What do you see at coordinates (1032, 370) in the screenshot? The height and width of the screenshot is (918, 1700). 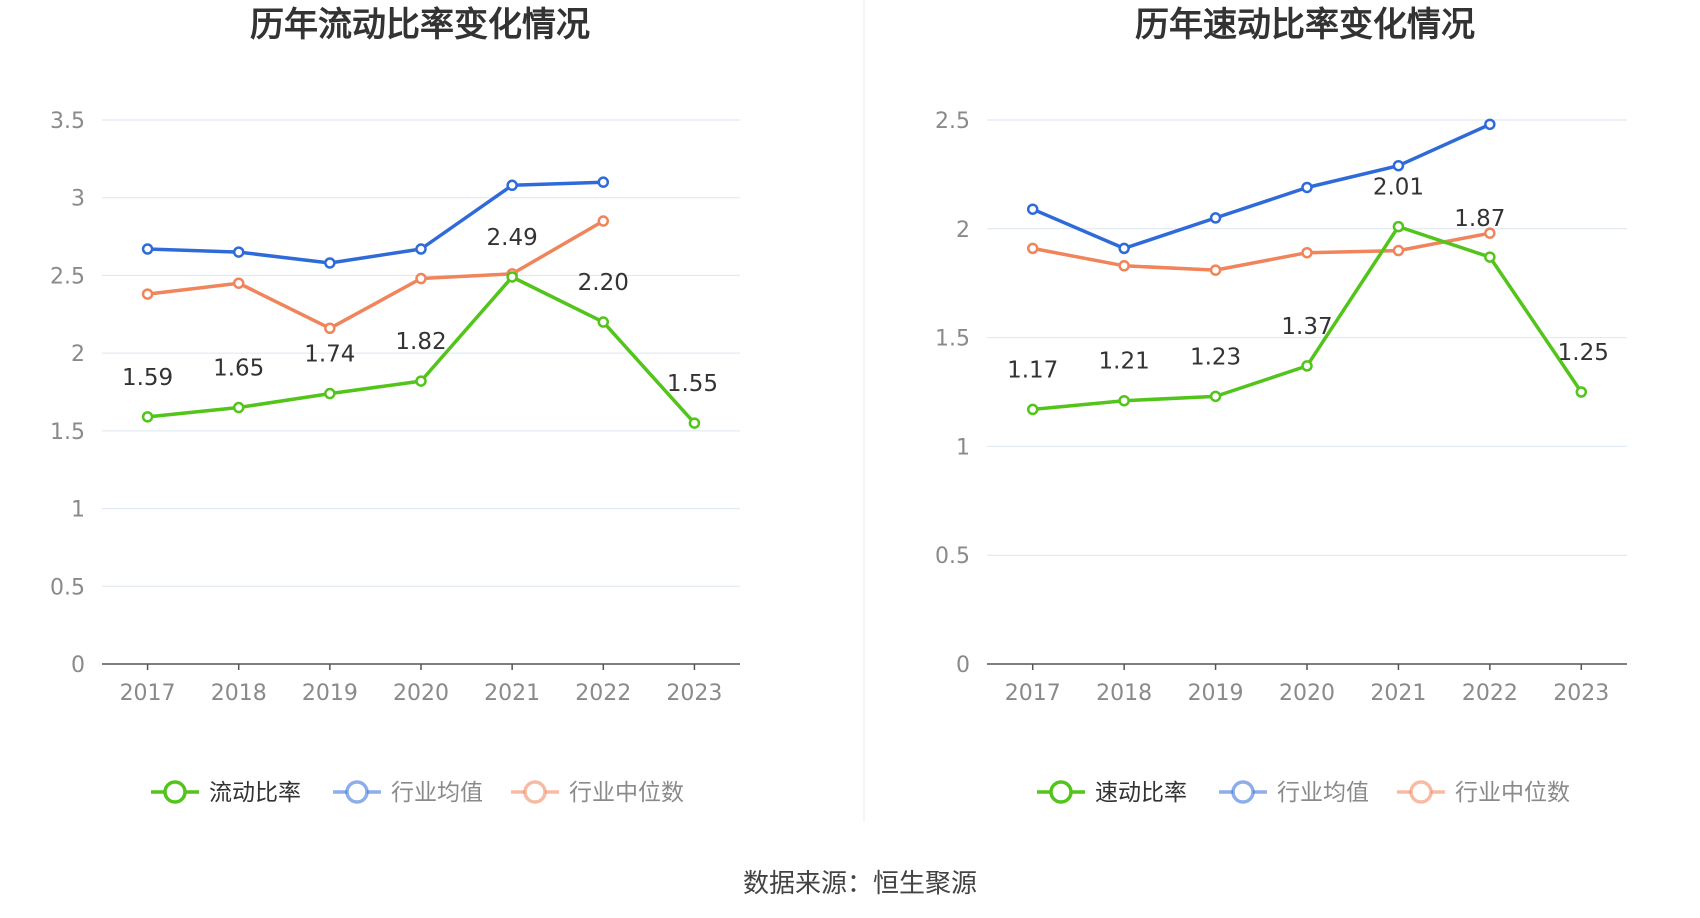 I see `data-label: 1.17` at bounding box center [1032, 370].